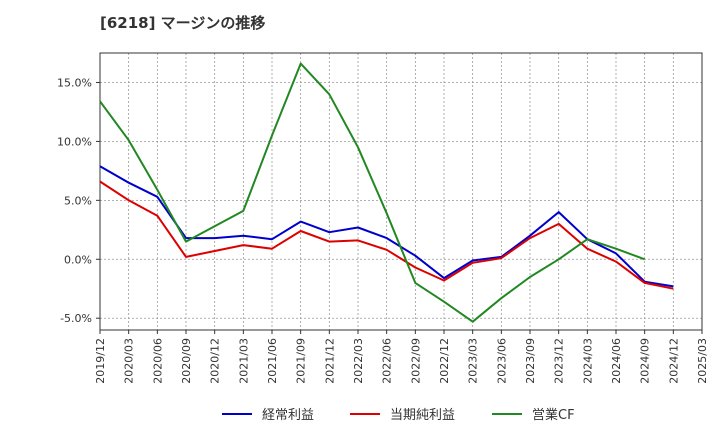 Image resolution: width=720 pixels, height=440 pixels. Describe the element at coordinates (673, 361) in the screenshot. I see `x-tick-label: 2024/12` at that location.